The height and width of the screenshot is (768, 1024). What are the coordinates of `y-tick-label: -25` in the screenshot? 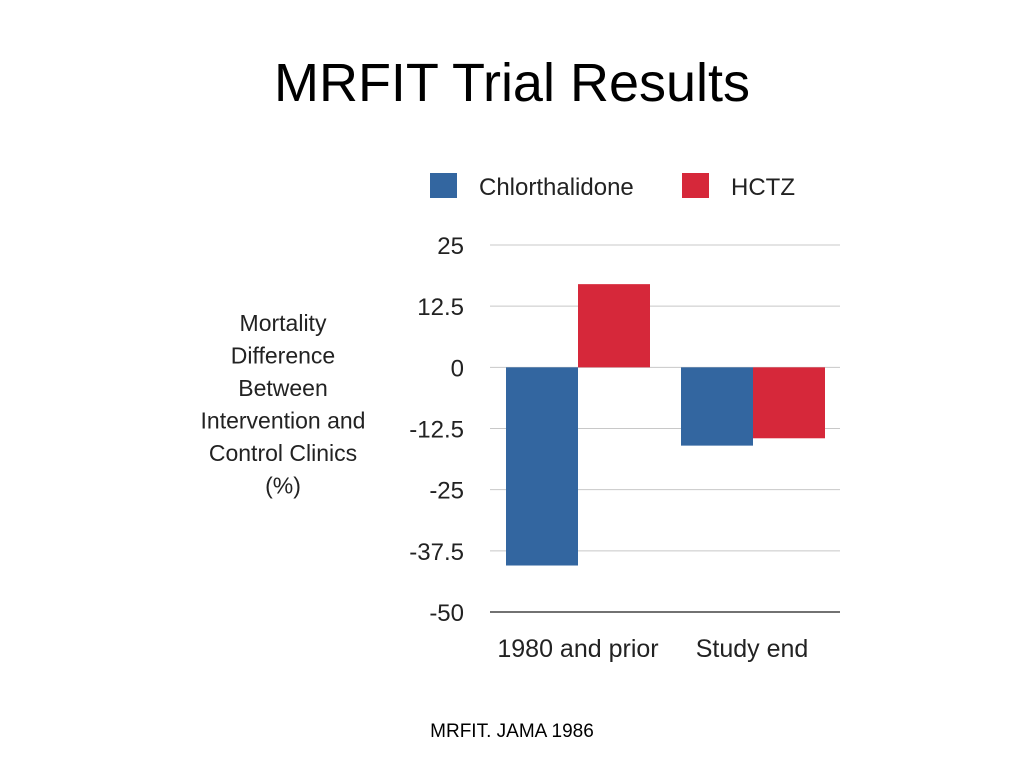 It's located at (446, 491).